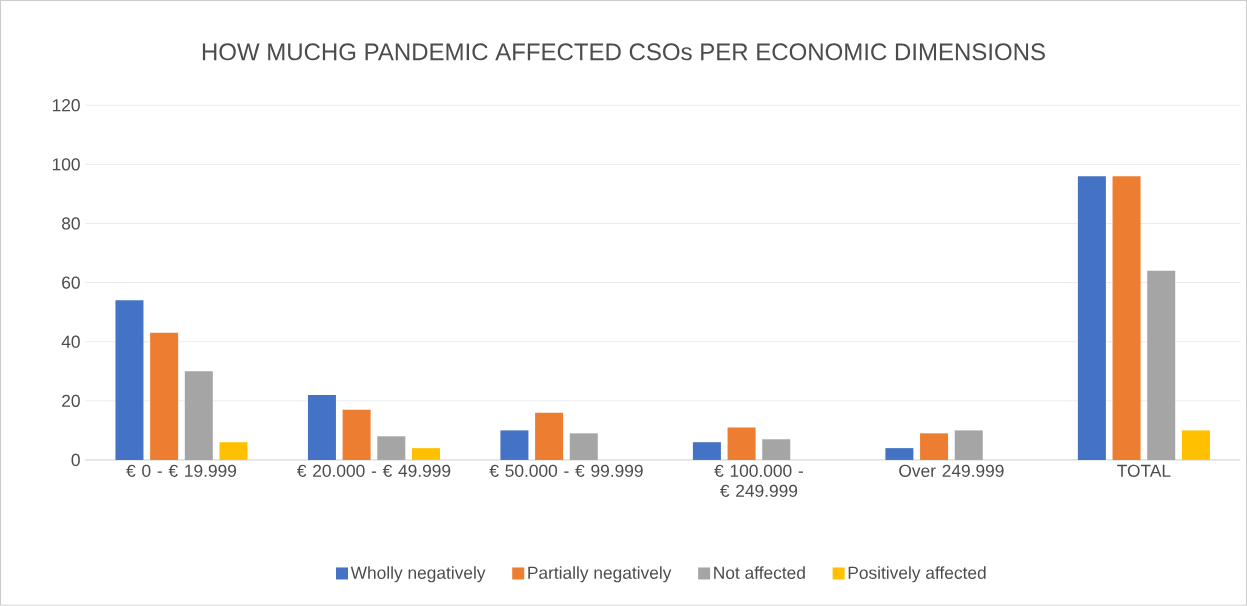  Describe the element at coordinates (917, 574) in the screenshot. I see `legend-label: Positively affected` at that location.